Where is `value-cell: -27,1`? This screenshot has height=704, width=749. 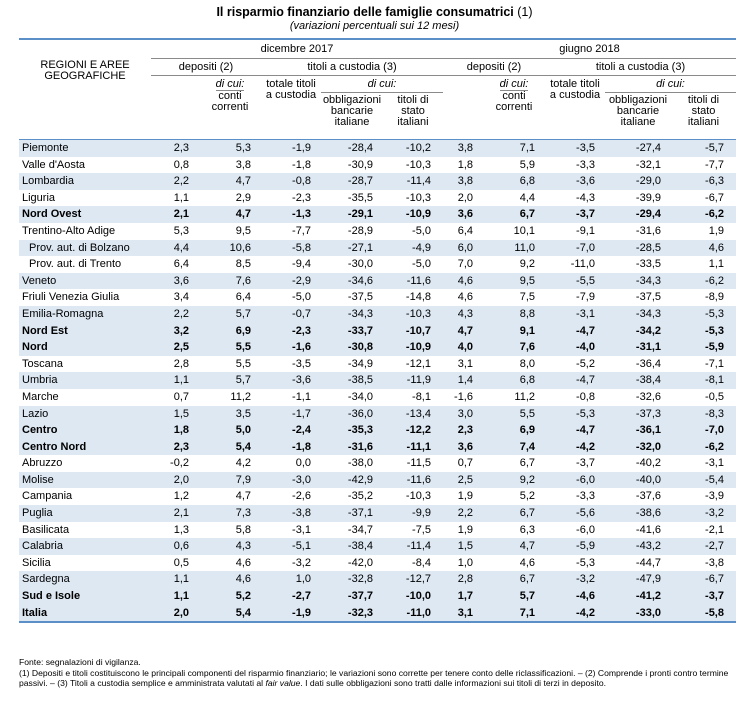
value-cell: -27,1 is located at coordinates (352, 248).